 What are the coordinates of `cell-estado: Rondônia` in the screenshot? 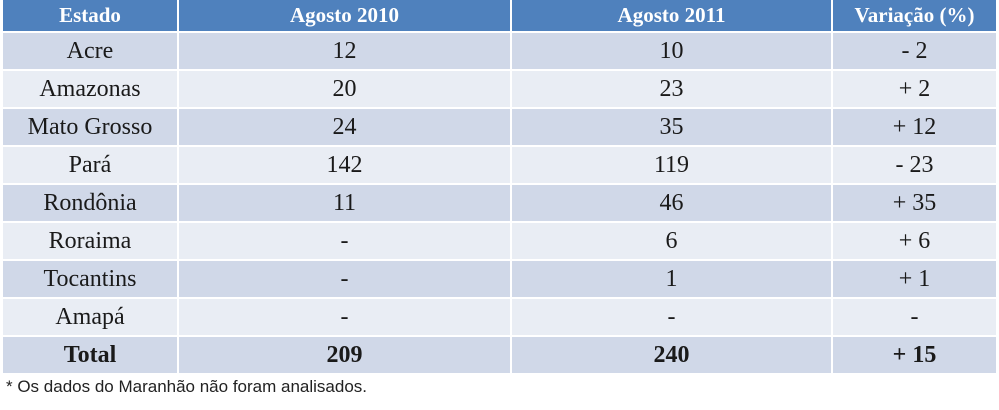 It's located at (91, 202).